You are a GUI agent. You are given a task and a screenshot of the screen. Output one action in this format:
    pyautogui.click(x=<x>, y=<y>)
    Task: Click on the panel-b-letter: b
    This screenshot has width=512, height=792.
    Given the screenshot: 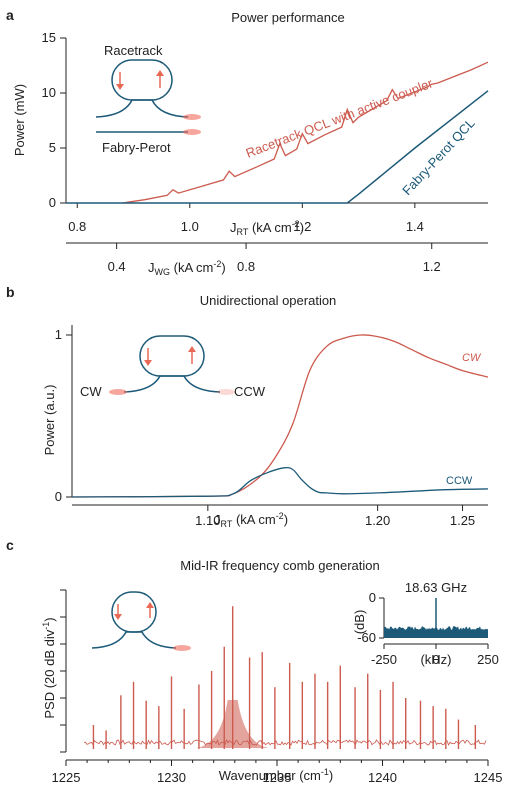 What is the action you would take?
    pyautogui.click(x=10, y=292)
    